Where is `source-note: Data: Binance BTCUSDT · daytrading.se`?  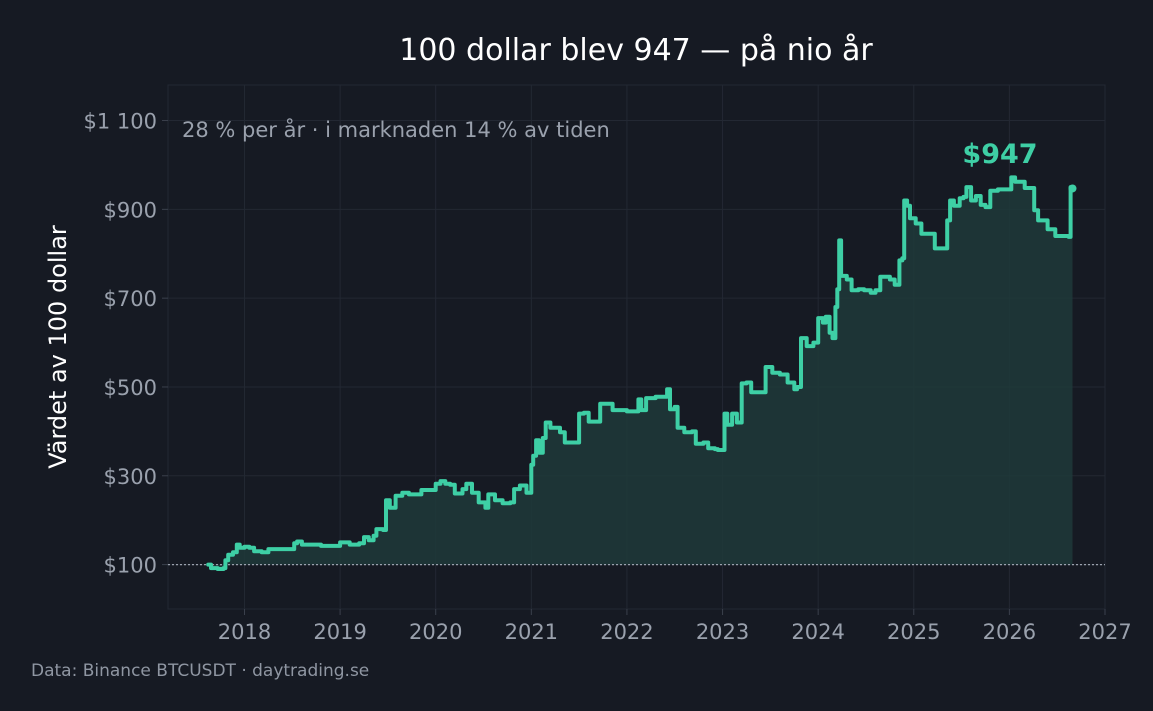
source-note: Data: Binance BTCUSDT · daytrading.se is located at coordinates (200, 671).